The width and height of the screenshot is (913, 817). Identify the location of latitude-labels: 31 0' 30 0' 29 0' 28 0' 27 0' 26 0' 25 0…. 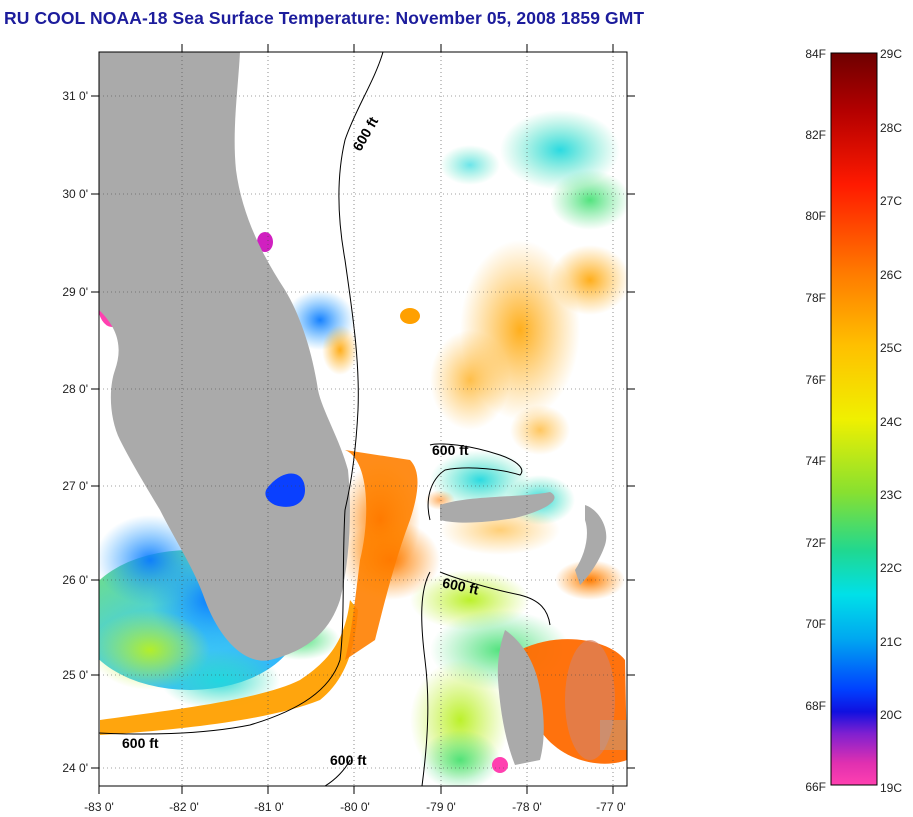
(75, 432).